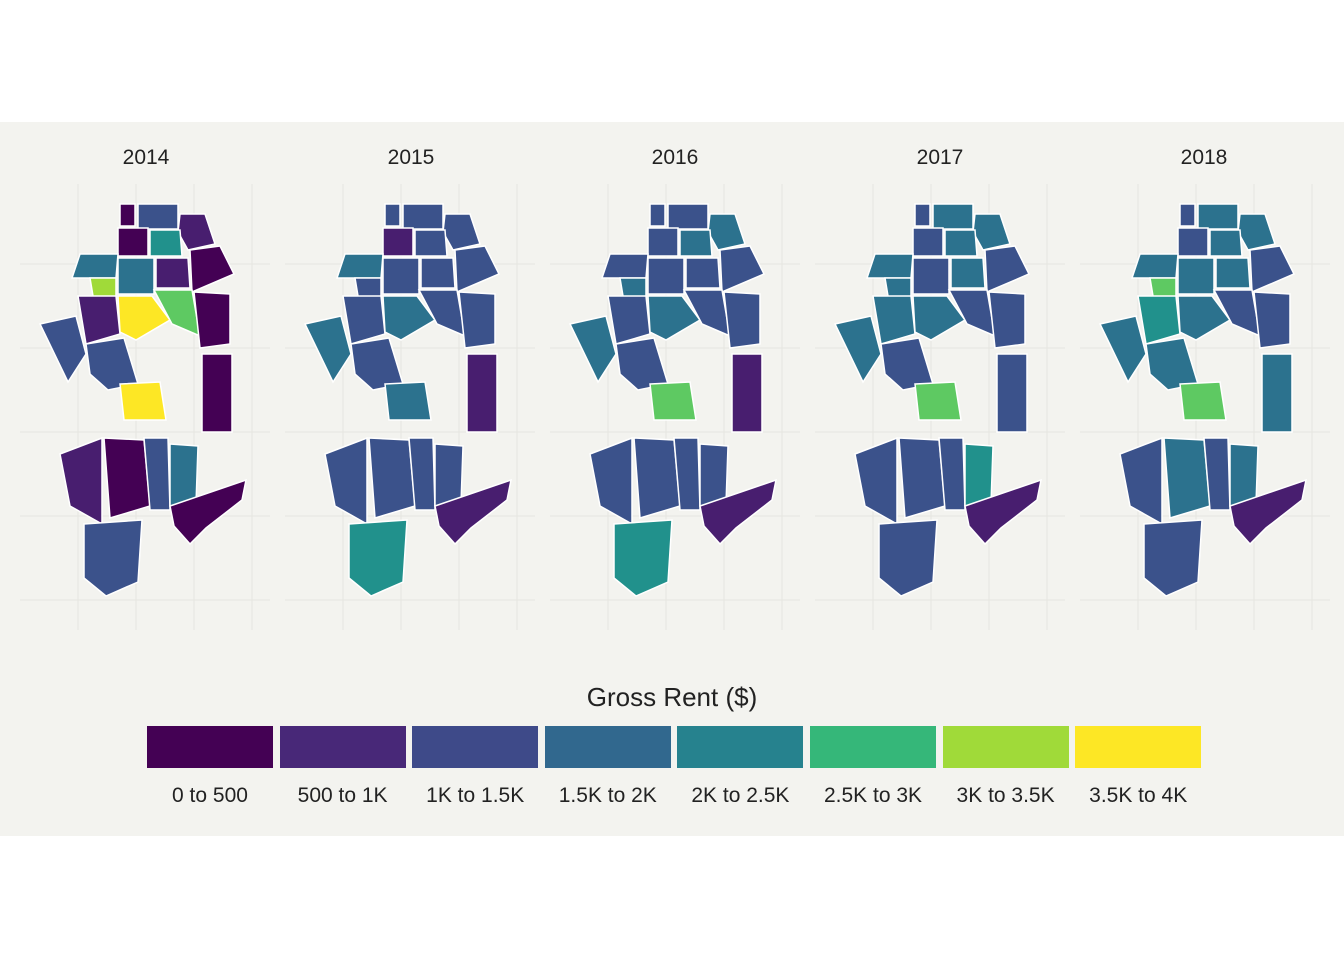 This screenshot has height=960, width=1344. What do you see at coordinates (1138, 795) in the screenshot?
I see `legend-label: 3.5K to 4K` at bounding box center [1138, 795].